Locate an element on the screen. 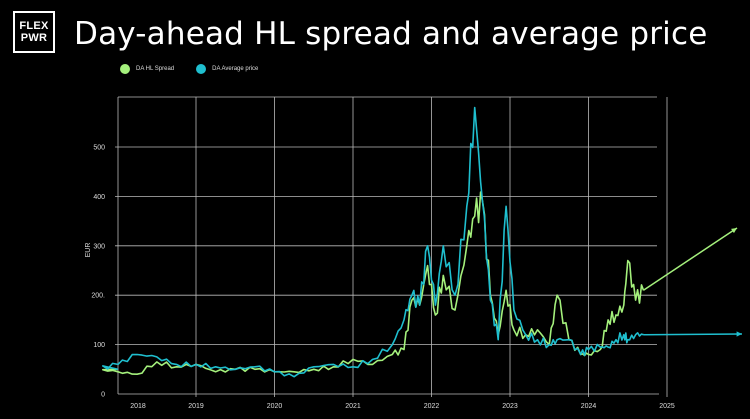 The height and width of the screenshot is (419, 750). logo-line2: PWR is located at coordinates (34, 38).